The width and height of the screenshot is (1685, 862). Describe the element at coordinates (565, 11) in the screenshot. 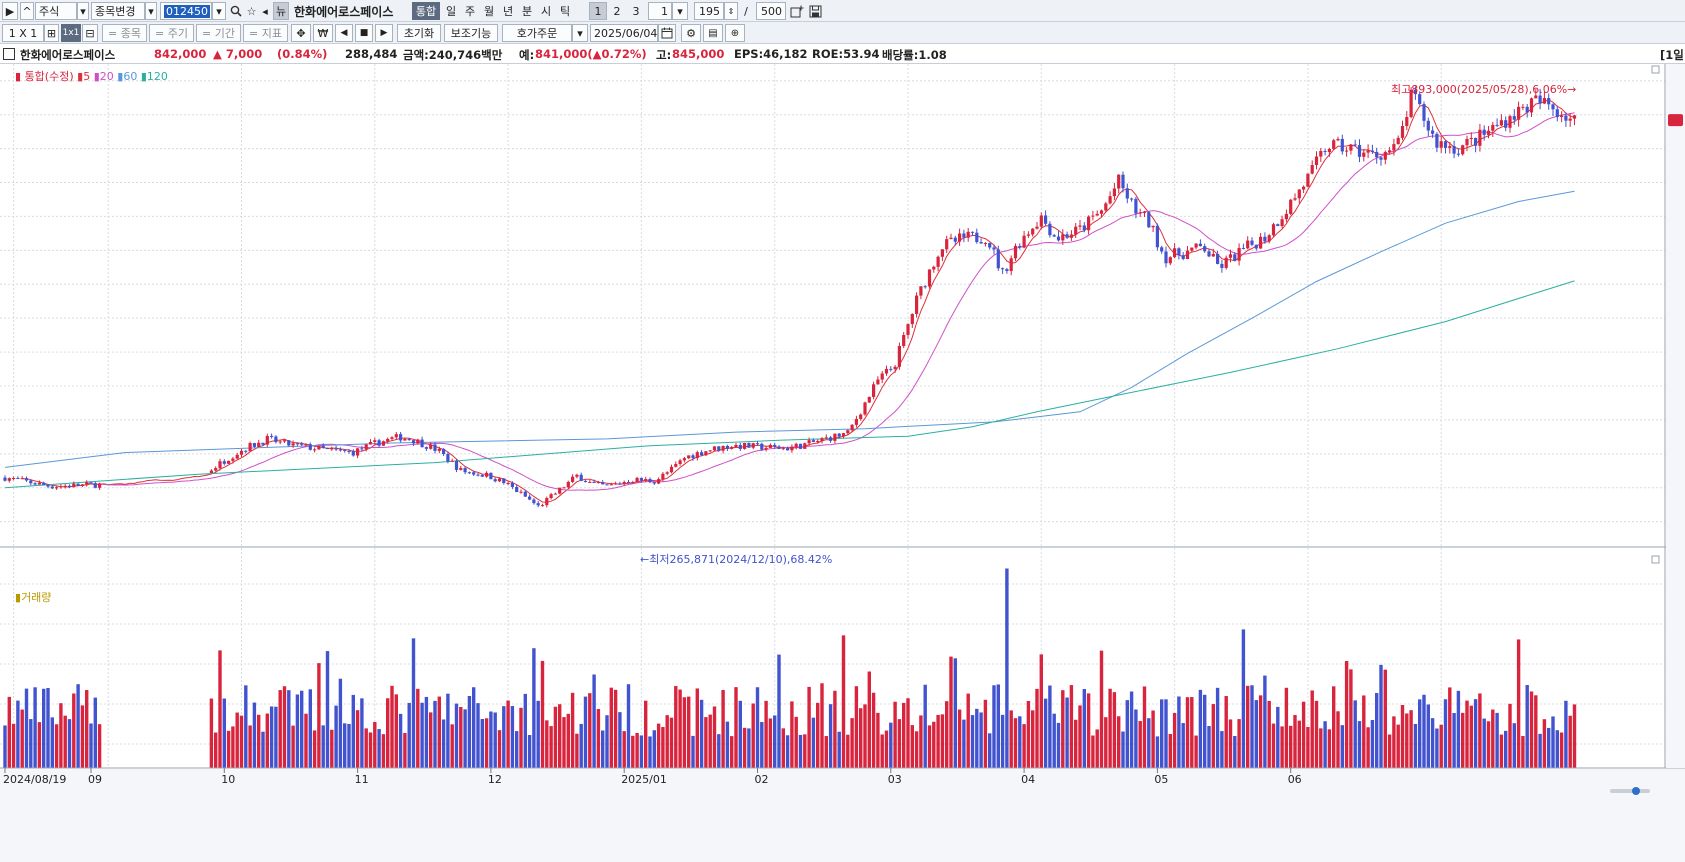

I see `period-tab-tick: 틱` at that location.